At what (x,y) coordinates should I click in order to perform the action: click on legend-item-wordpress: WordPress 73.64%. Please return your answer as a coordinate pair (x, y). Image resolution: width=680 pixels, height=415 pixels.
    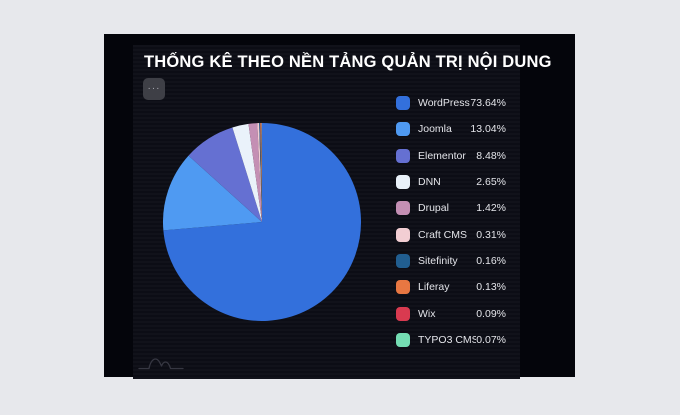
    Looking at the image, I should click on (451, 103).